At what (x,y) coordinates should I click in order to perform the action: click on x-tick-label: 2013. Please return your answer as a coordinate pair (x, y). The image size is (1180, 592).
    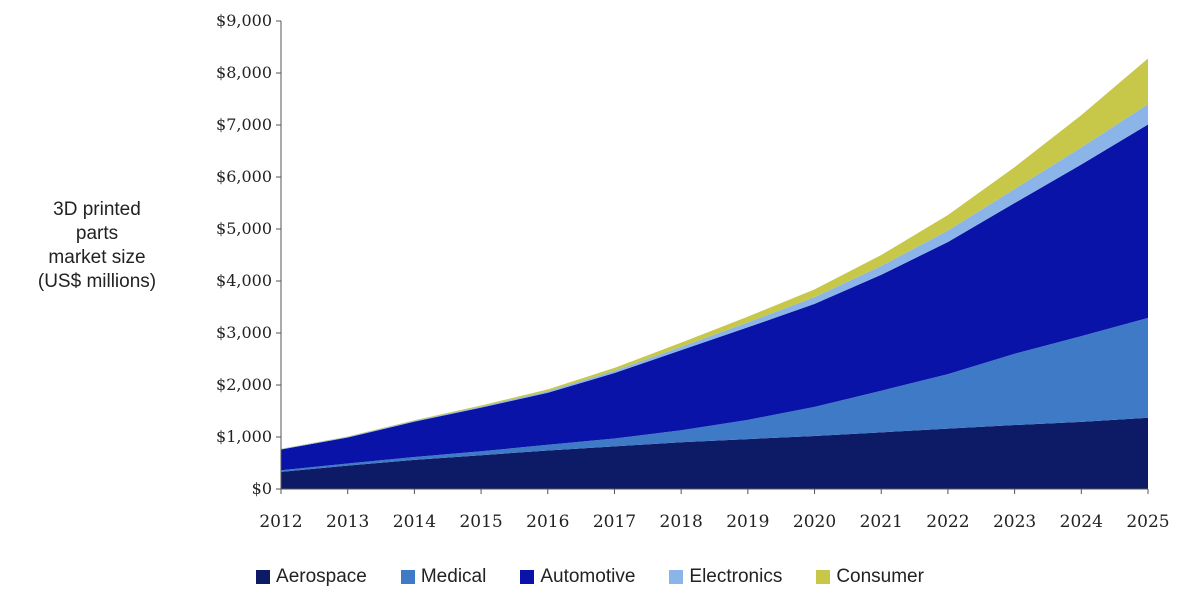
    Looking at the image, I should click on (347, 522).